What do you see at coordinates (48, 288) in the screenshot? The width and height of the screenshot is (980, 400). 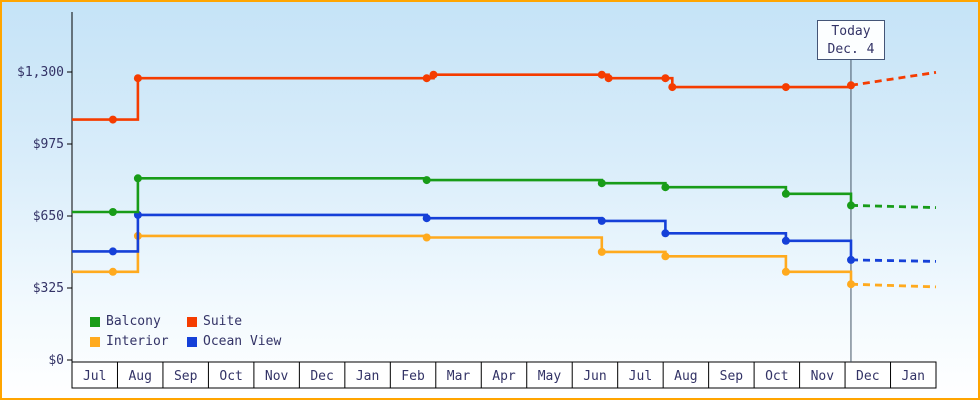 I see `y-axis-label: $325` at bounding box center [48, 288].